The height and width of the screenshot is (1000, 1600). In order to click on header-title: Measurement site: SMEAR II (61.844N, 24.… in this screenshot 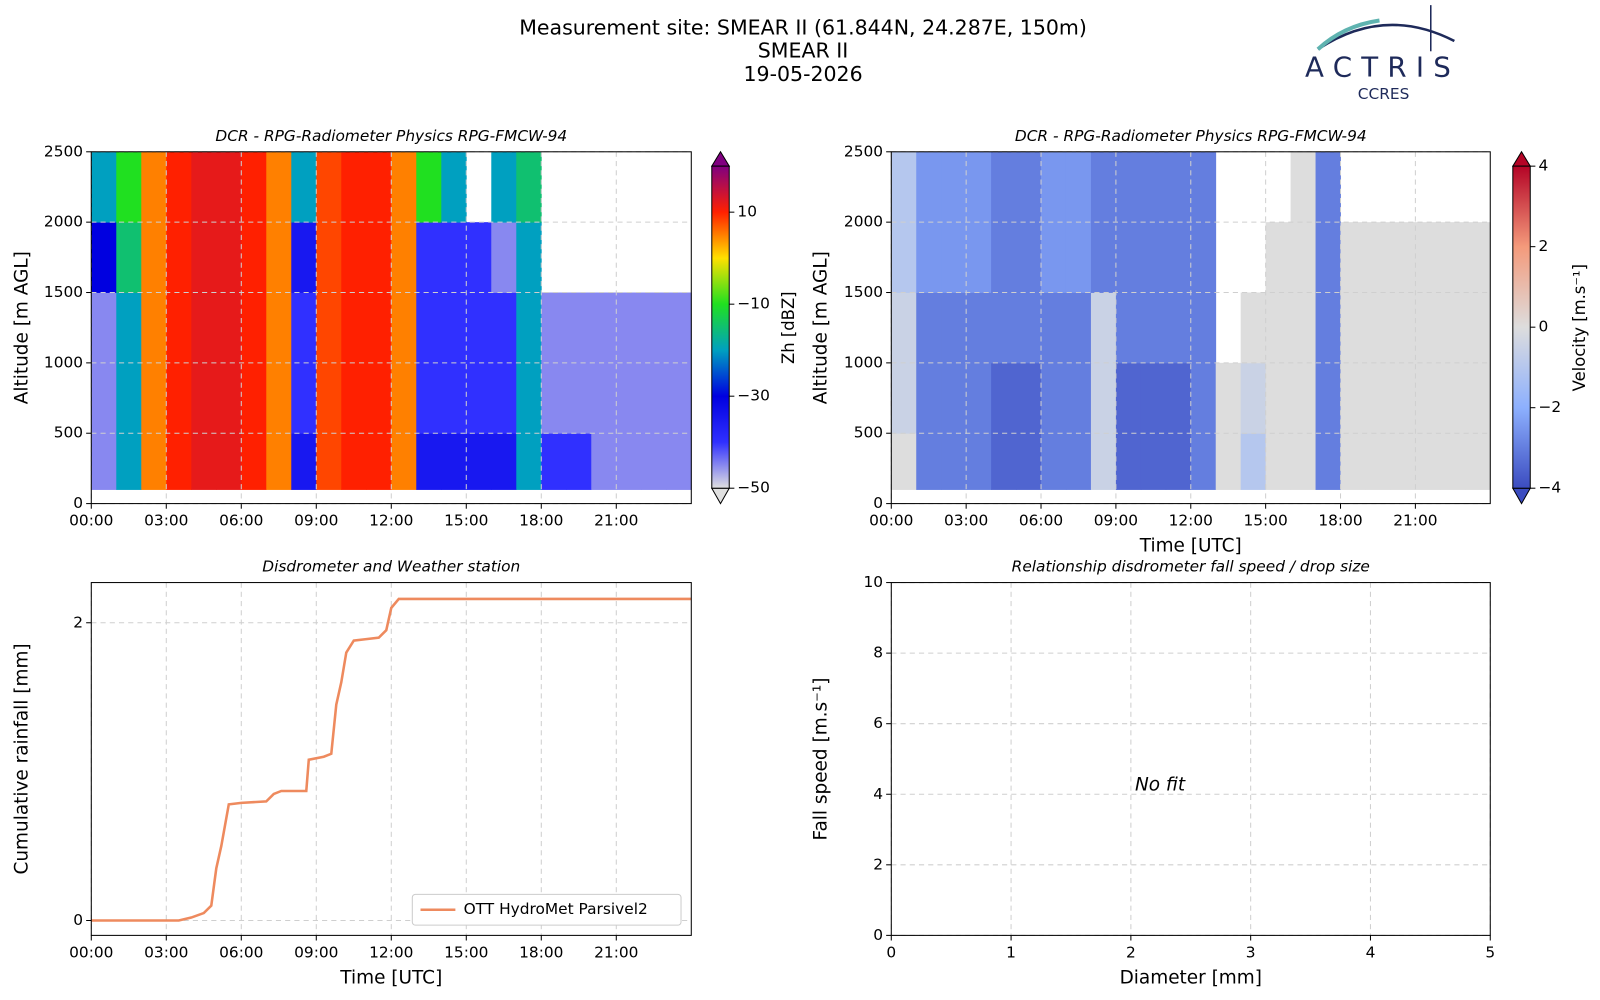, I will do `click(803, 28)`.